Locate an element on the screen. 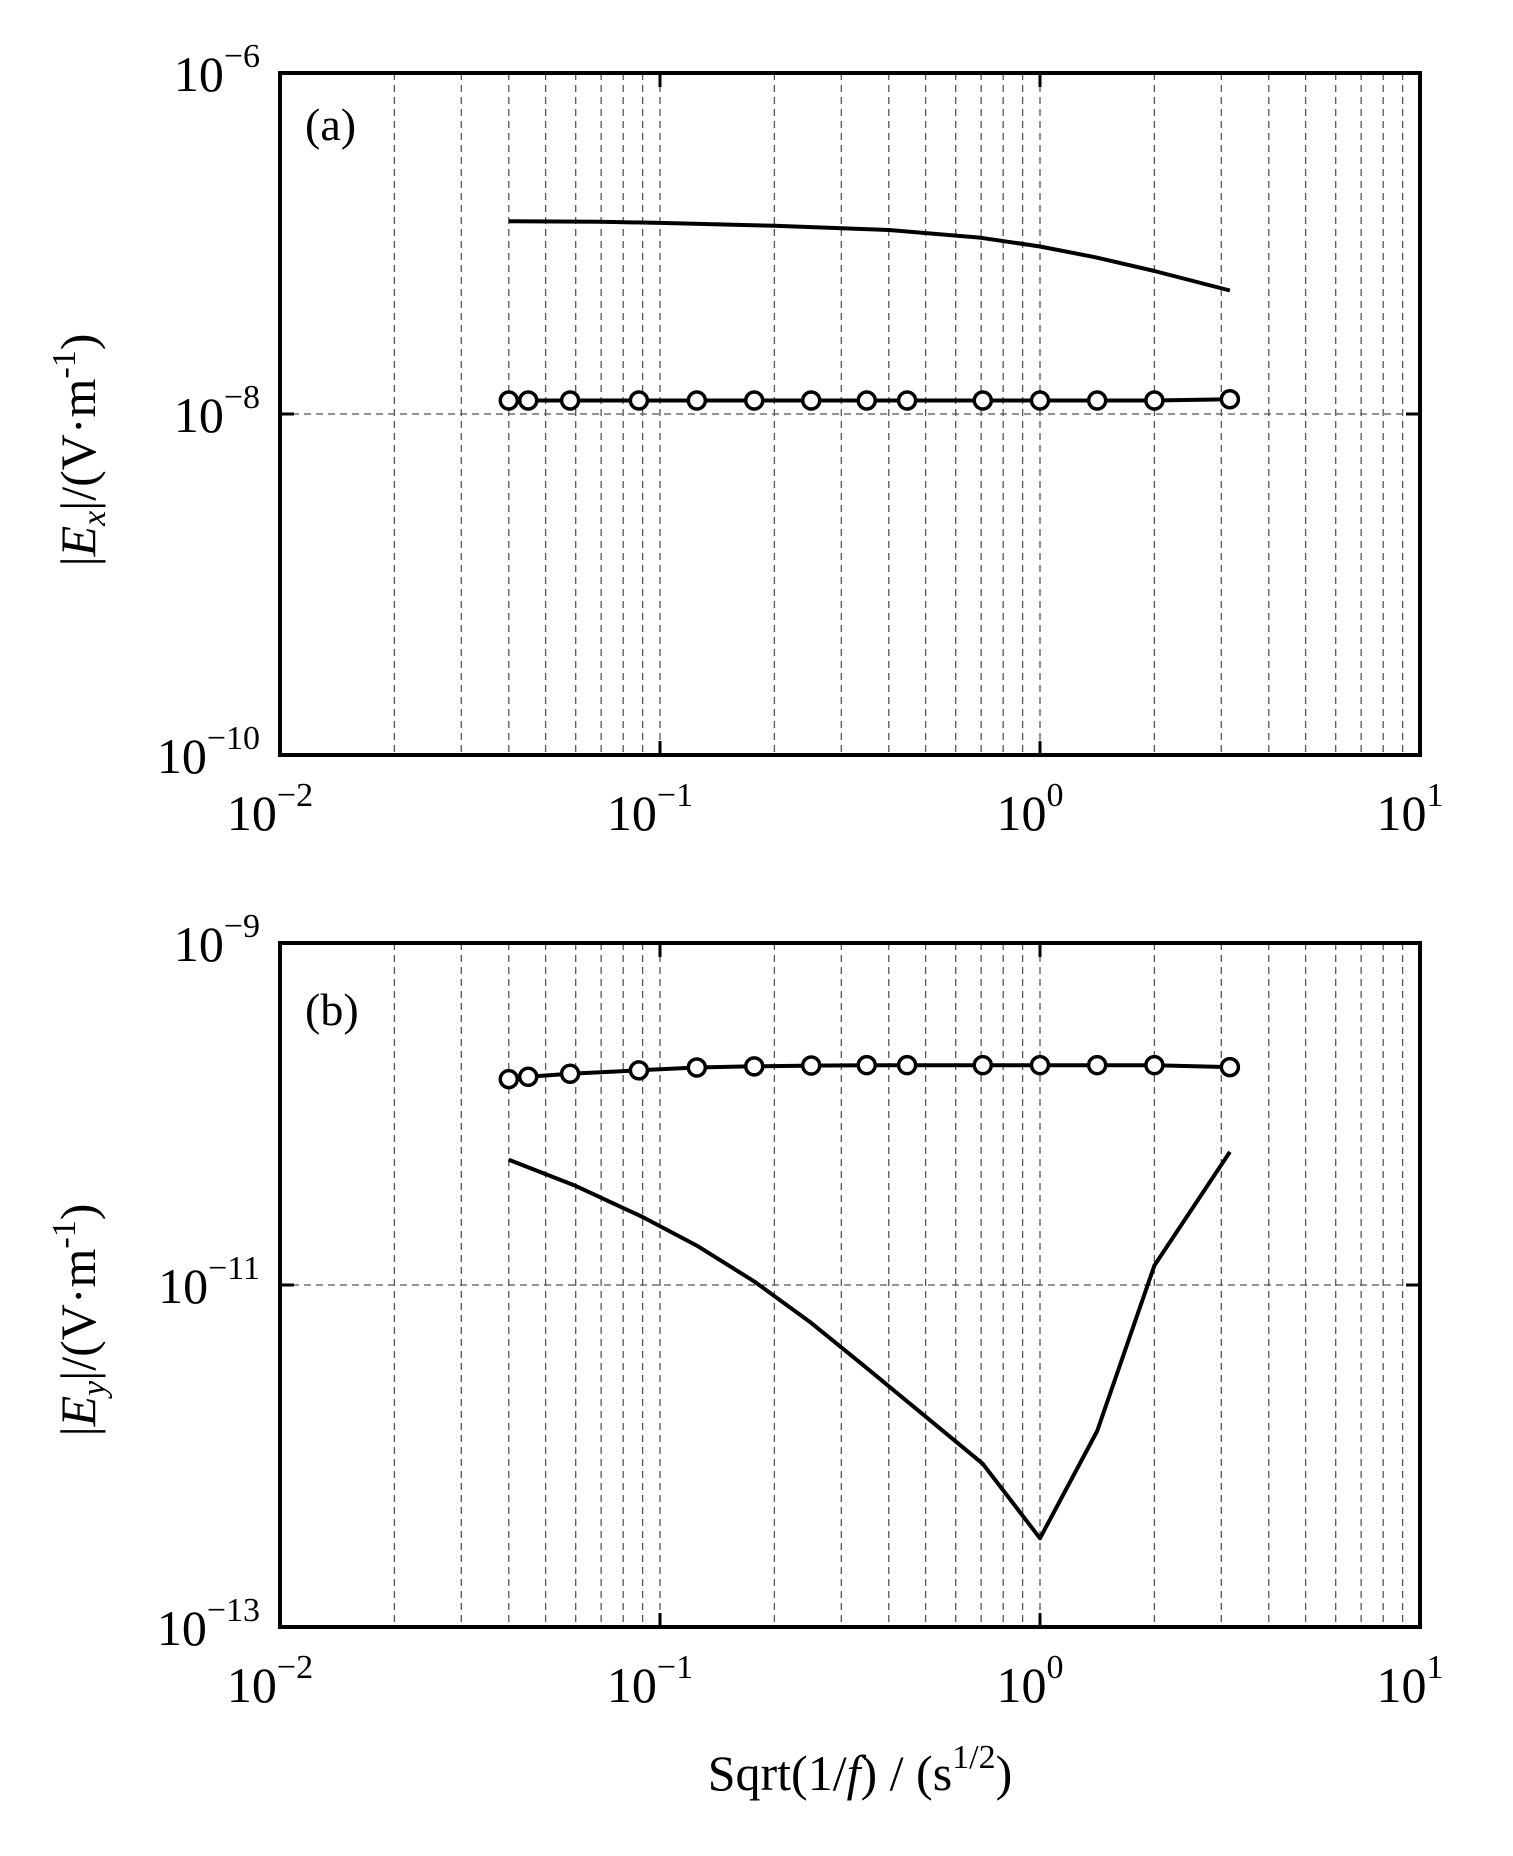 The width and height of the screenshot is (1513, 1856). panel-b-x-tick-label: 10¹ is located at coordinates (1410, 1681).